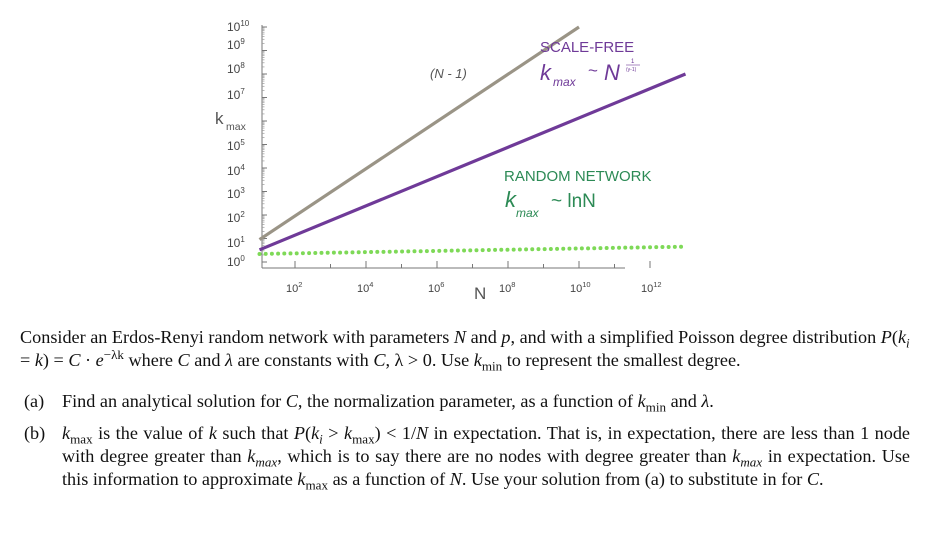 The image size is (927, 555). I want to click on y-axis, so click(264, 146).